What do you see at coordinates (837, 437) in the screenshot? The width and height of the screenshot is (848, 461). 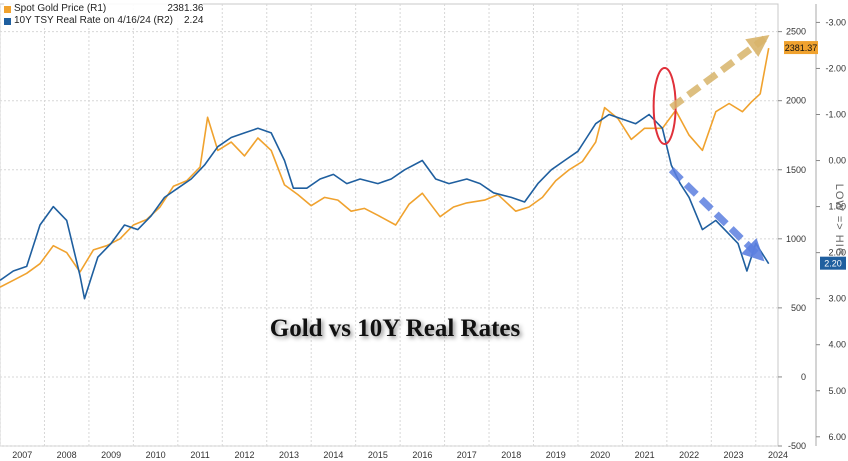 I see `right-axis-tick-label: 6.00` at bounding box center [837, 437].